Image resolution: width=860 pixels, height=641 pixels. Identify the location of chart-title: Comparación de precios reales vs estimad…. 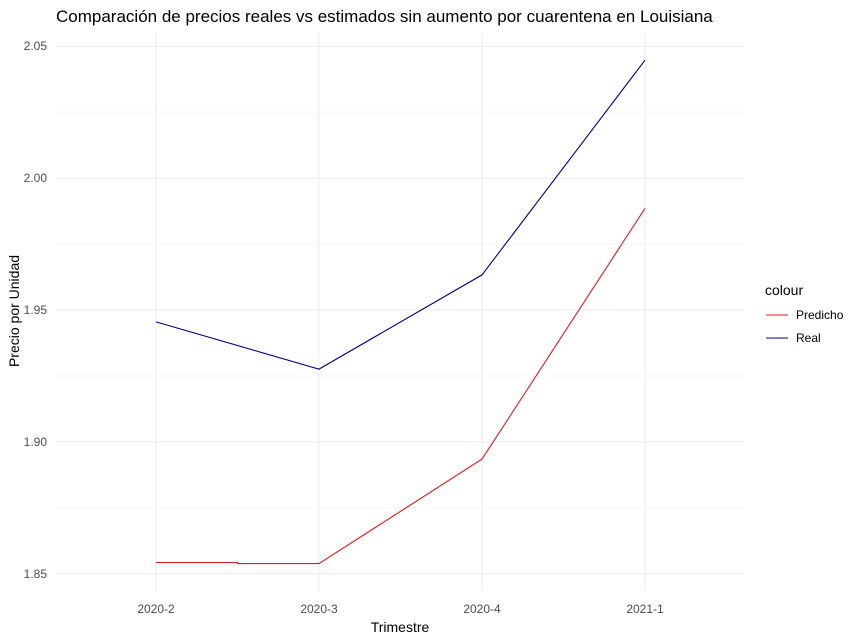
(384, 16).